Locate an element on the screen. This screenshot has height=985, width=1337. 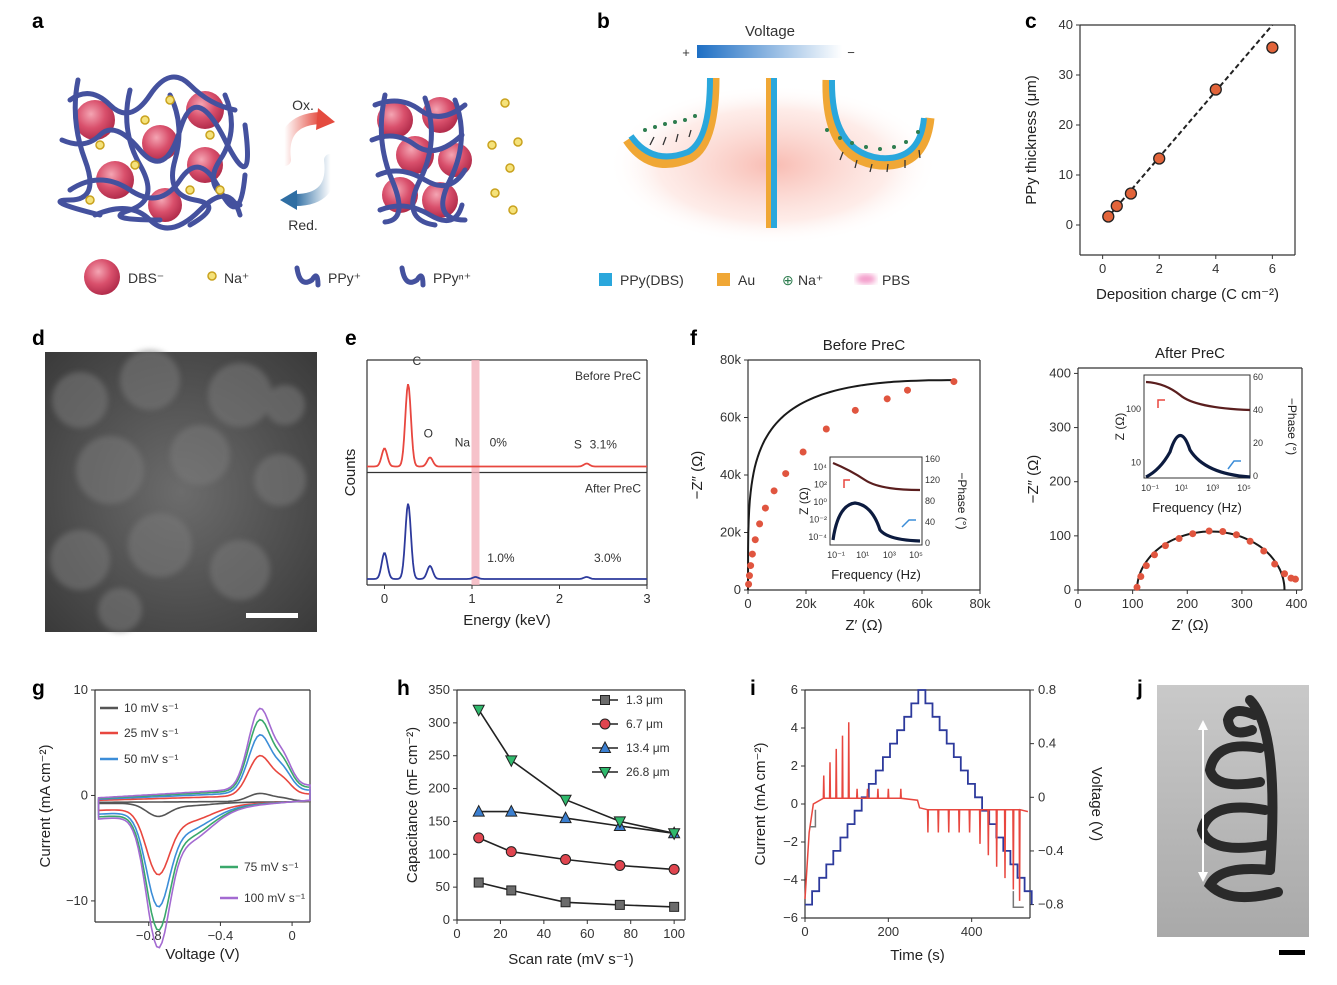
inset-y2-tick-label: 160 is located at coordinates (932, 459).